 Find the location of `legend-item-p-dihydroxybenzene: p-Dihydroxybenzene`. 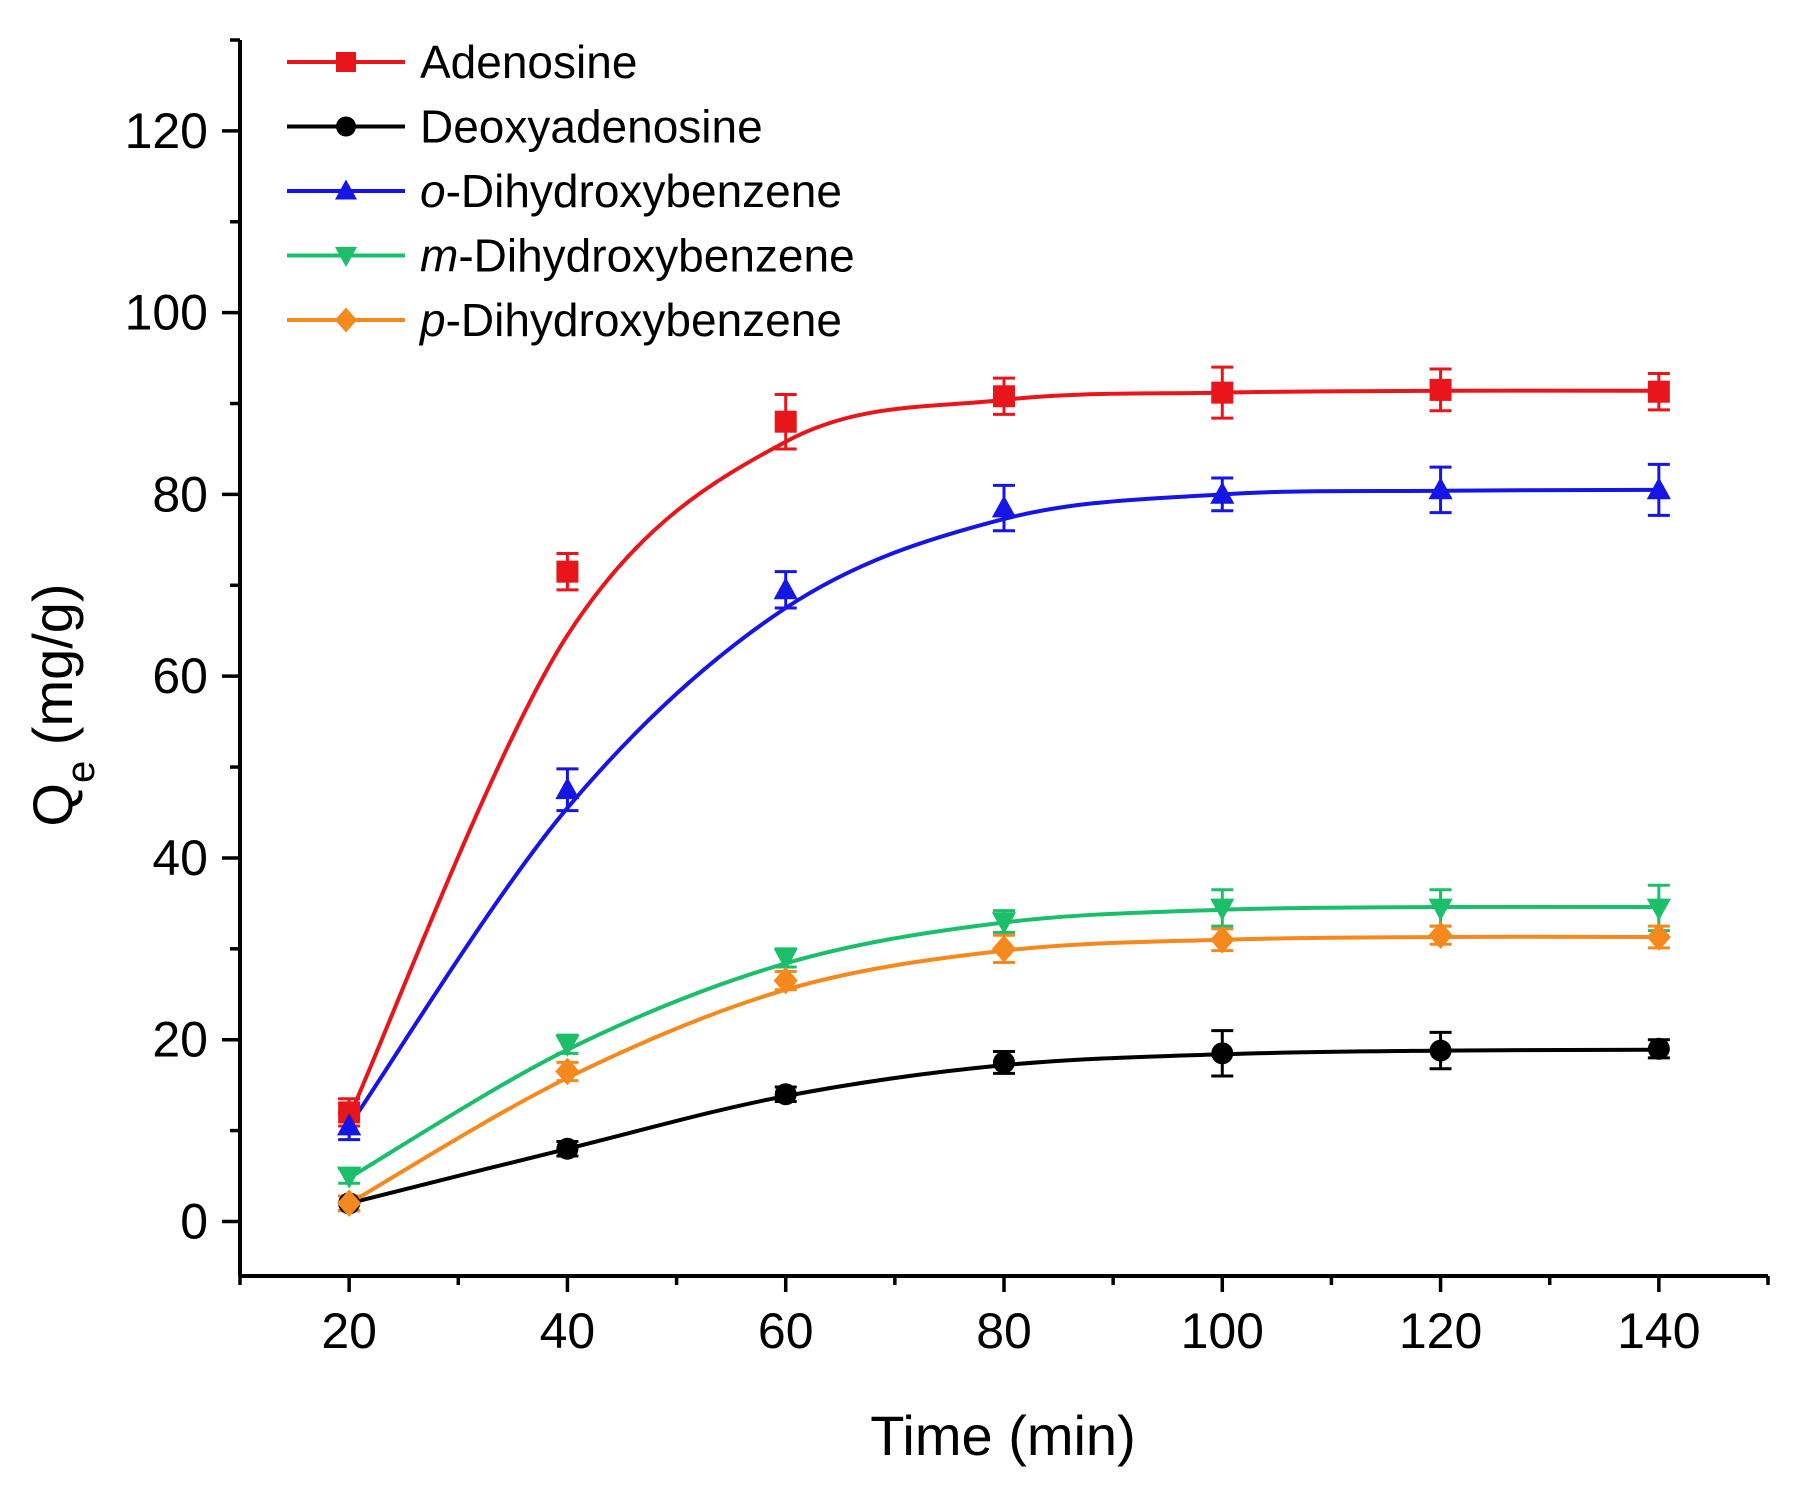

legend-item-p-dihydroxybenzene: p-Dihydroxybenzene is located at coordinates (564, 320).